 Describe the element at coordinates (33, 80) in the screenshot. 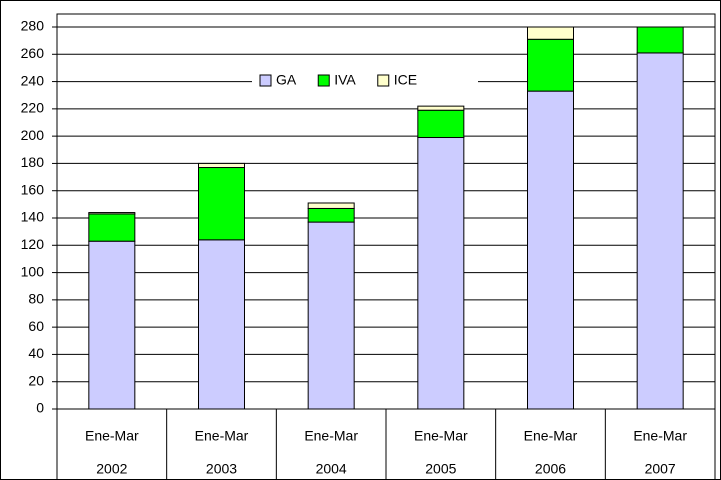

I see `y-tick-label: 240` at that location.